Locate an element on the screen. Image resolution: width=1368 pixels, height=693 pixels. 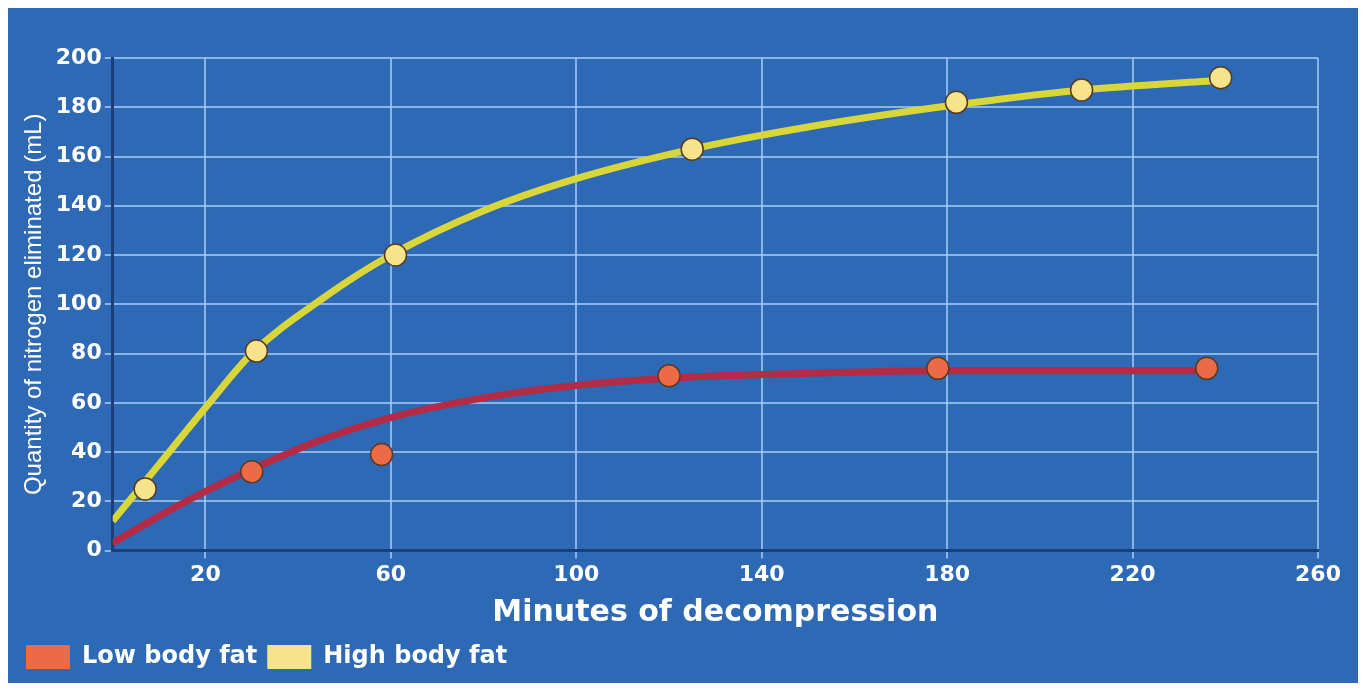
y-tick-label: 0 is located at coordinates (94, 549).